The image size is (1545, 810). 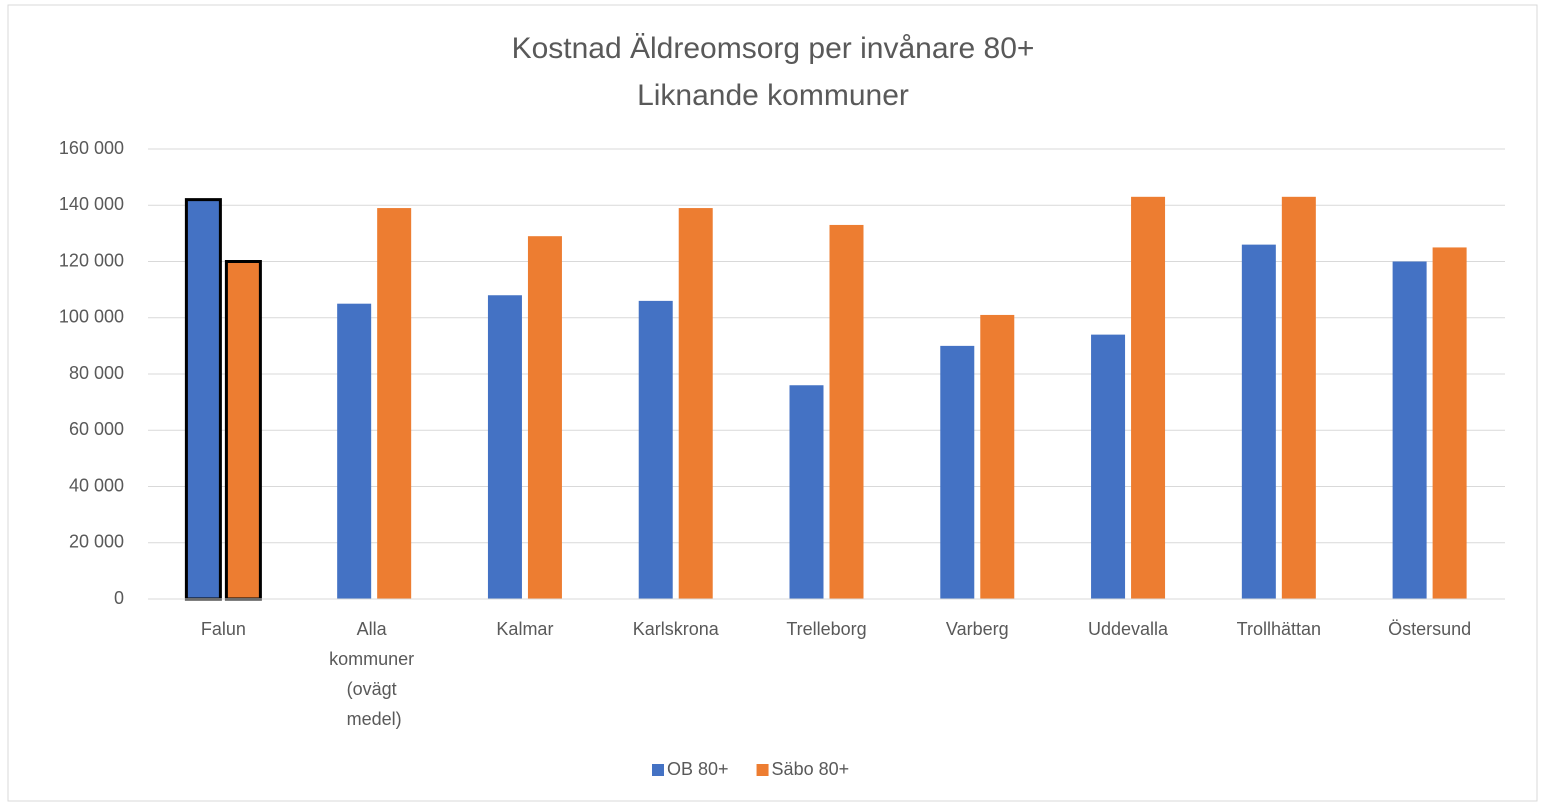 I want to click on x-tick-label: Karlskrona, so click(x=676, y=629).